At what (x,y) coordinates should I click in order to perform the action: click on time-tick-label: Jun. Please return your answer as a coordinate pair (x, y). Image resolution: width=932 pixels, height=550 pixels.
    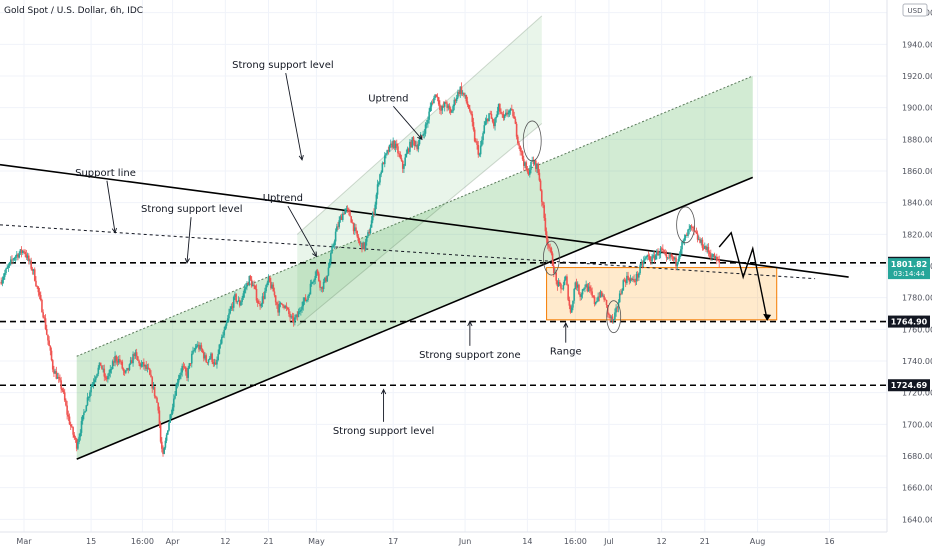
    Looking at the image, I should click on (465, 541).